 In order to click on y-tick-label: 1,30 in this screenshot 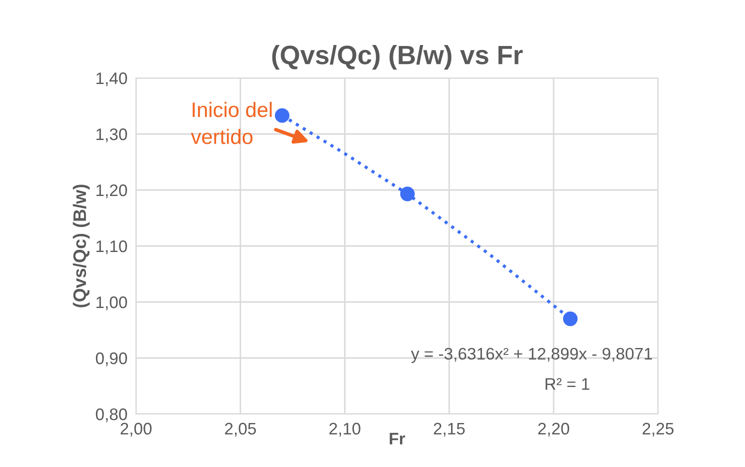, I will do `click(112, 135)`.